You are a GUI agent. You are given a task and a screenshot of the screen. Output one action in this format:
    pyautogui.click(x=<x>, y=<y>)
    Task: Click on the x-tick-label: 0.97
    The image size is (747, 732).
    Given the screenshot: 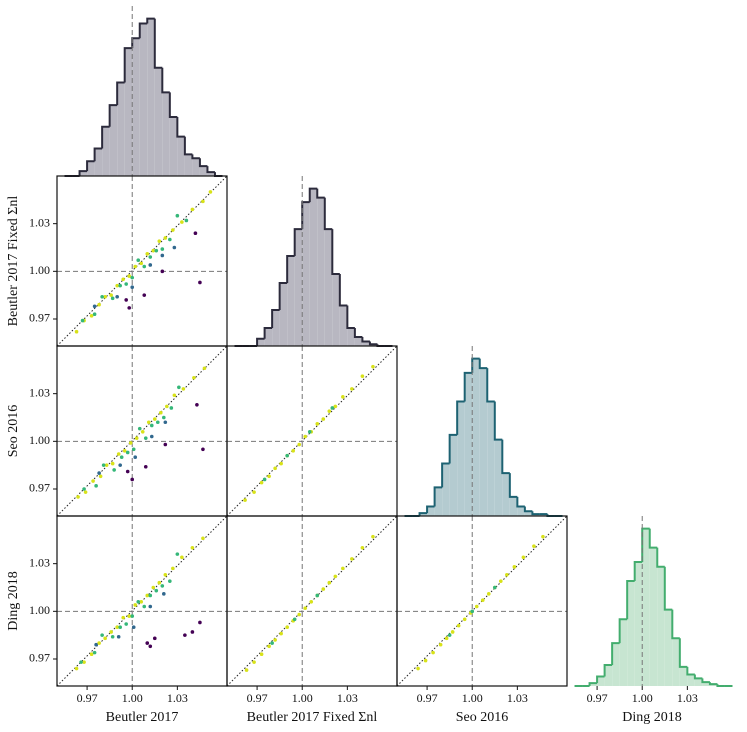 What is the action you would take?
    pyautogui.click(x=257, y=698)
    